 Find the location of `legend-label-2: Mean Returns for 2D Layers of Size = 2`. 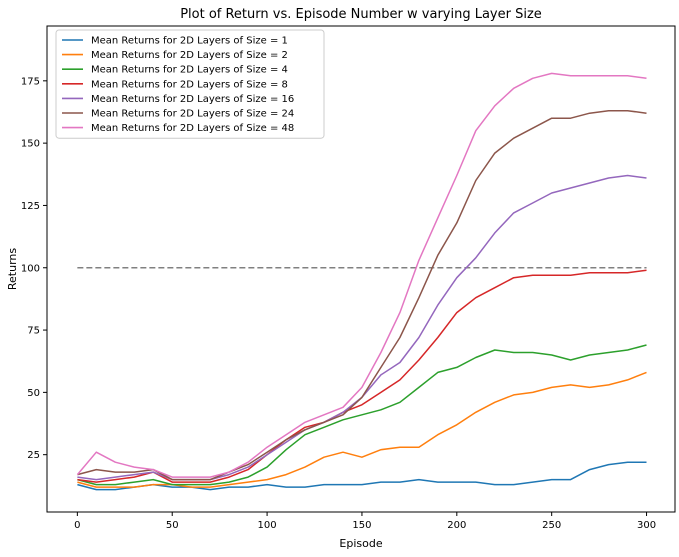

legend-label-2: Mean Returns for 2D Layers of Size = 2 is located at coordinates (189, 55).